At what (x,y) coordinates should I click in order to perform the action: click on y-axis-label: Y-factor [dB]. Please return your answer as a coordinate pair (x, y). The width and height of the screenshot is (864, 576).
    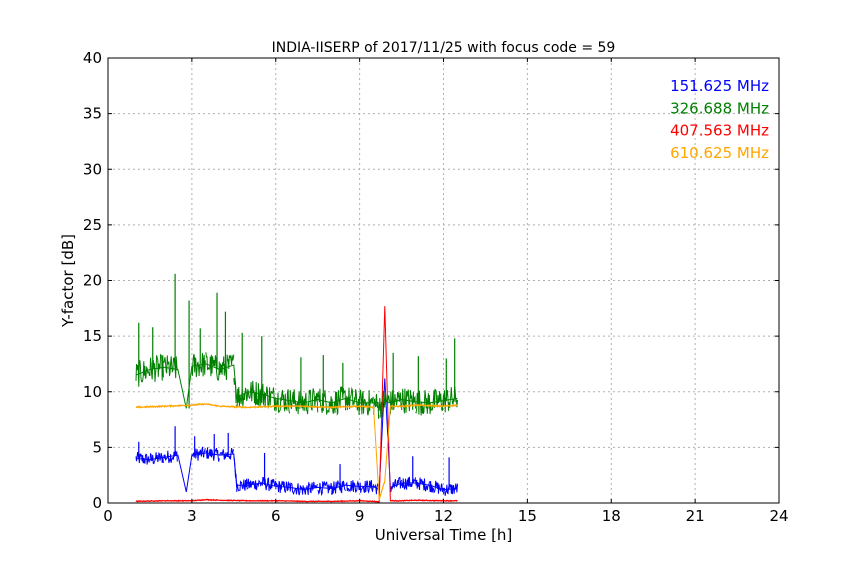
    Looking at the image, I should click on (68, 281).